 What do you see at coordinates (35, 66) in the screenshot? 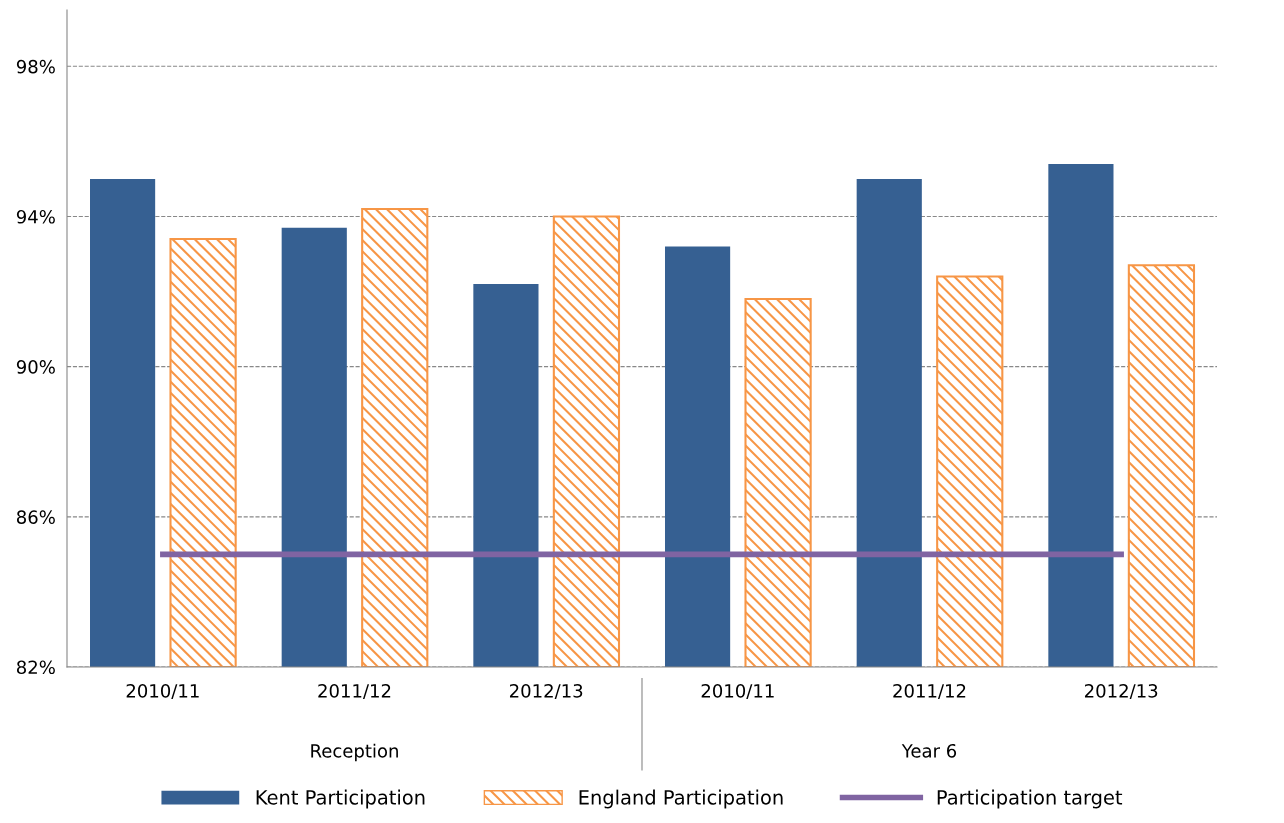
I see `y-tick-label: 98%` at bounding box center [35, 66].